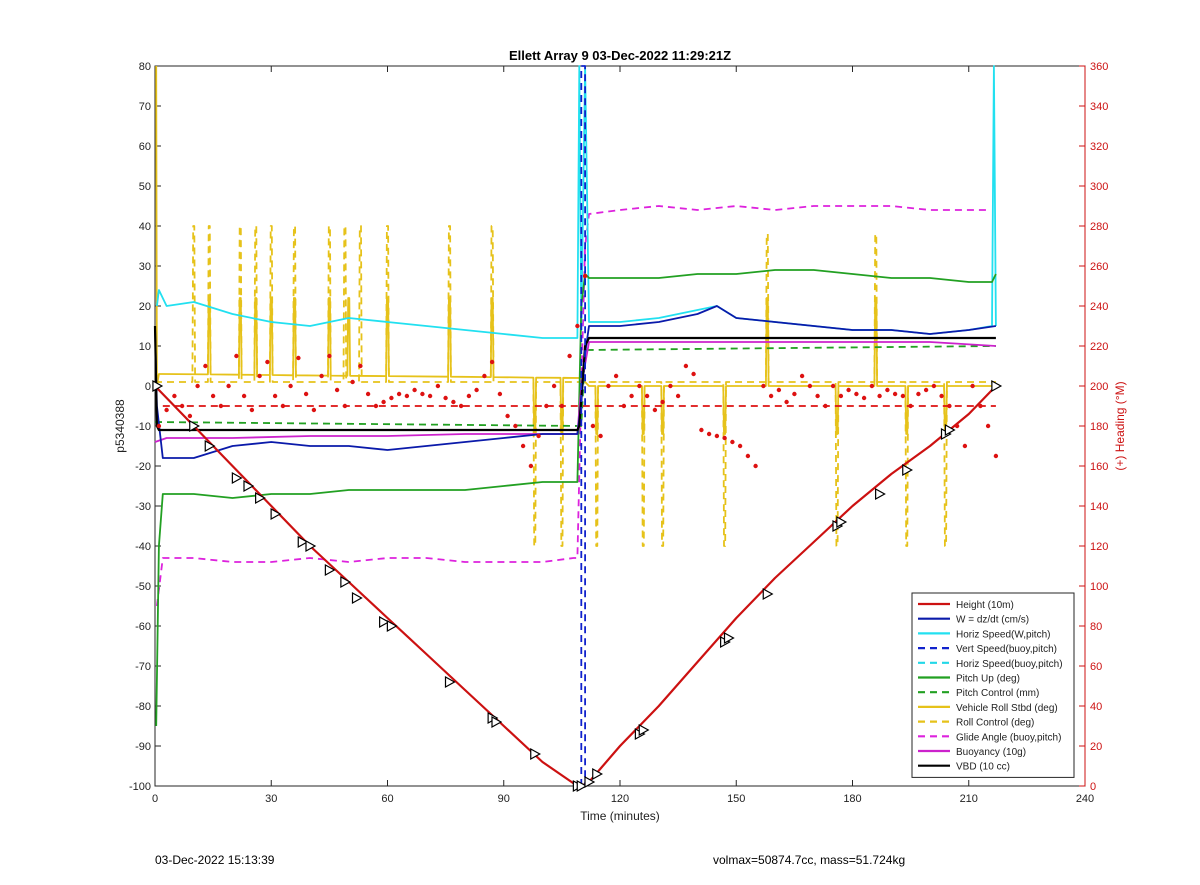  What do you see at coordinates (143, 667) in the screenshot?
I see `y-tick-label: -70` at bounding box center [143, 667].